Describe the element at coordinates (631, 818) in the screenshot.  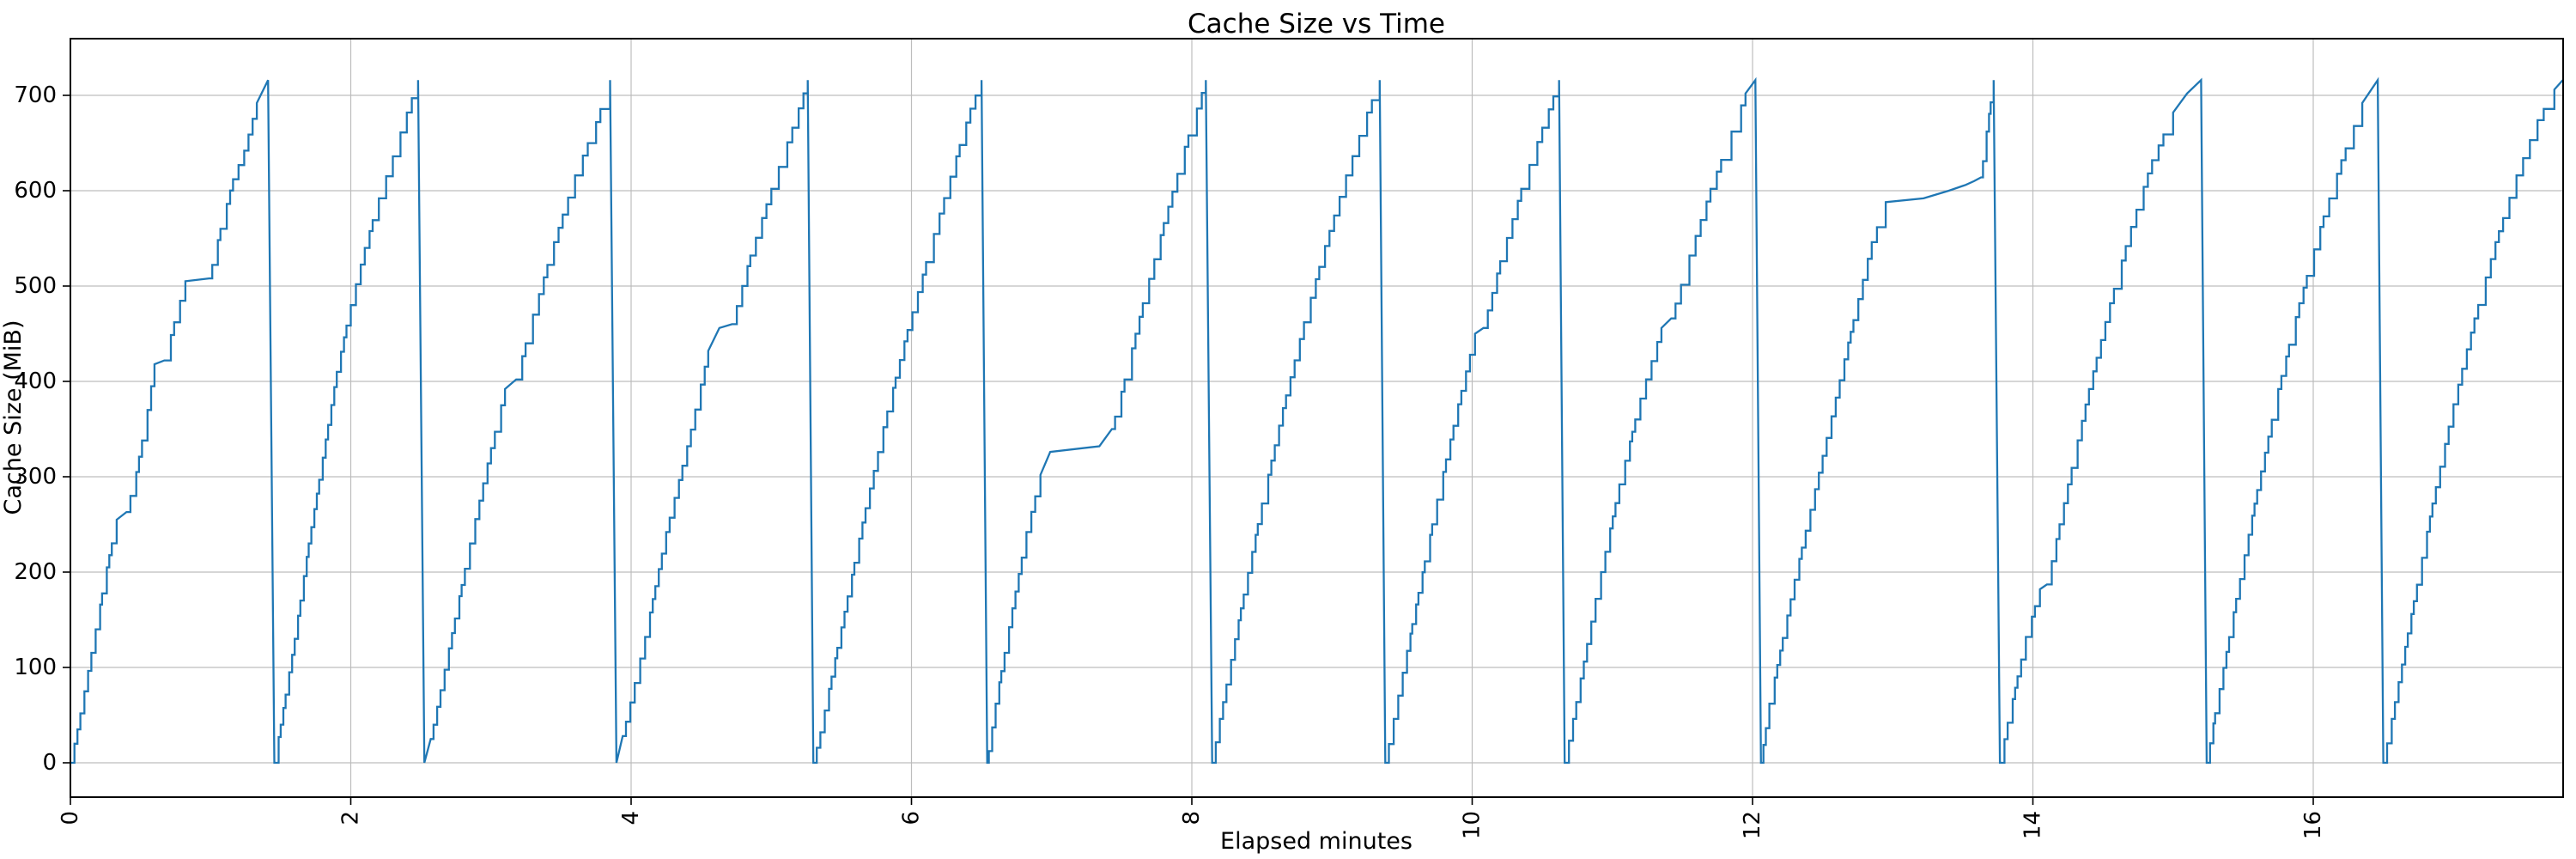
I see `x-tick-label: 4` at that location.